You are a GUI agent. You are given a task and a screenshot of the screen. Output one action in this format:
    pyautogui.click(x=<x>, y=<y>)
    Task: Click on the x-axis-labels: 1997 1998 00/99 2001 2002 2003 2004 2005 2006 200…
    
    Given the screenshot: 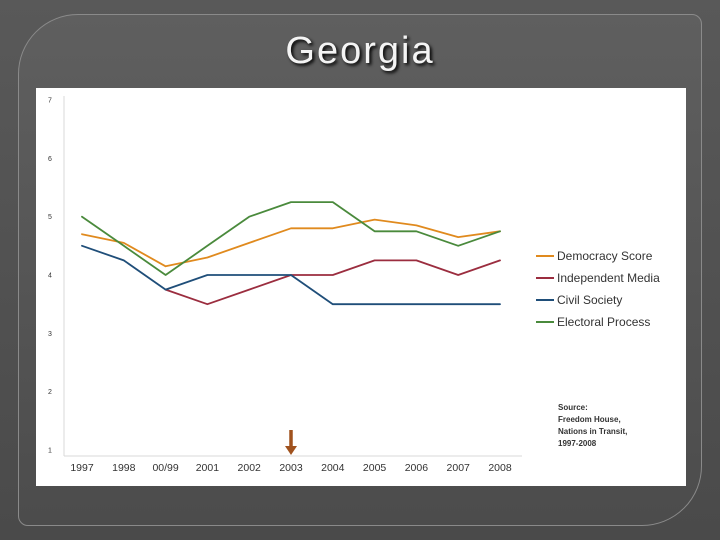 What is the action you would take?
    pyautogui.click(x=291, y=468)
    